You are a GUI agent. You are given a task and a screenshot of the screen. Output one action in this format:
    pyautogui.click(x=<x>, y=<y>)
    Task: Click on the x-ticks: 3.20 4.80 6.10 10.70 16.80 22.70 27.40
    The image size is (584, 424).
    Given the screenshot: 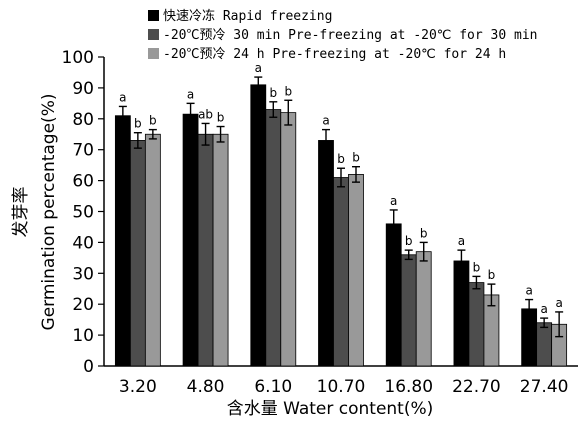 What is the action you would take?
    pyautogui.click(x=344, y=387)
    